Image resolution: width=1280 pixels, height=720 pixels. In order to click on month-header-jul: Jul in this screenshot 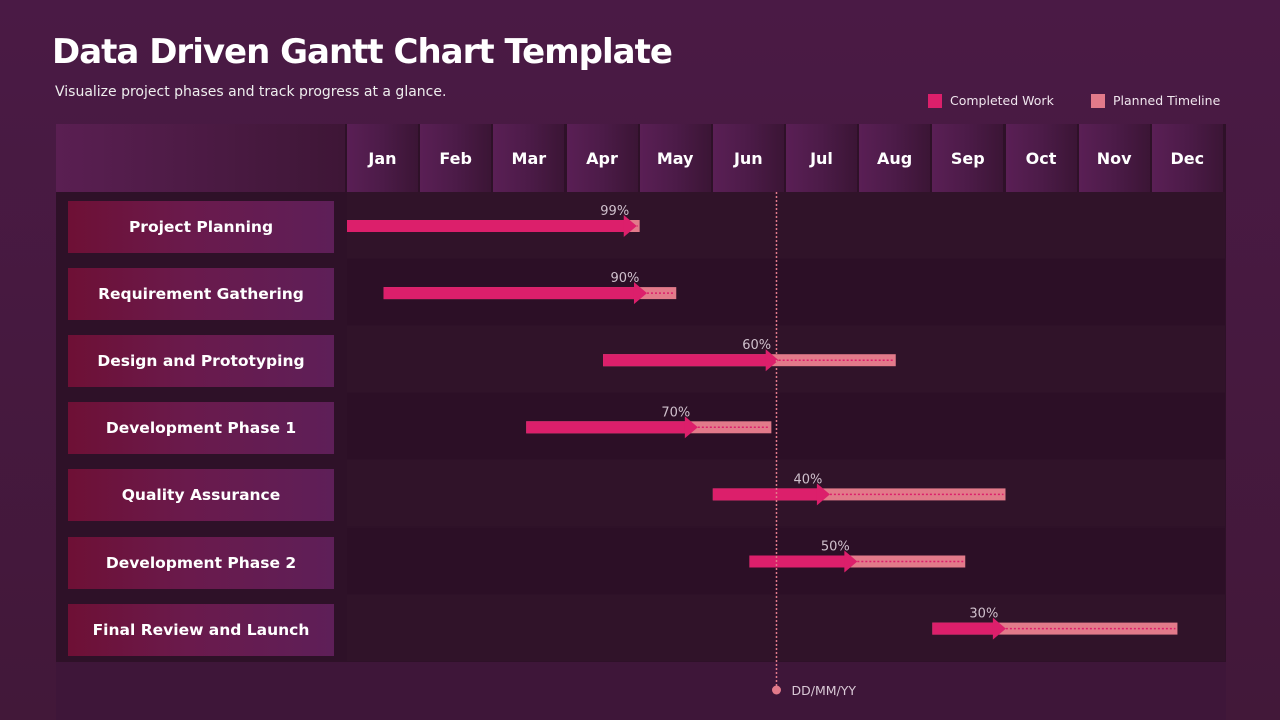, I will do `click(821, 158)`.